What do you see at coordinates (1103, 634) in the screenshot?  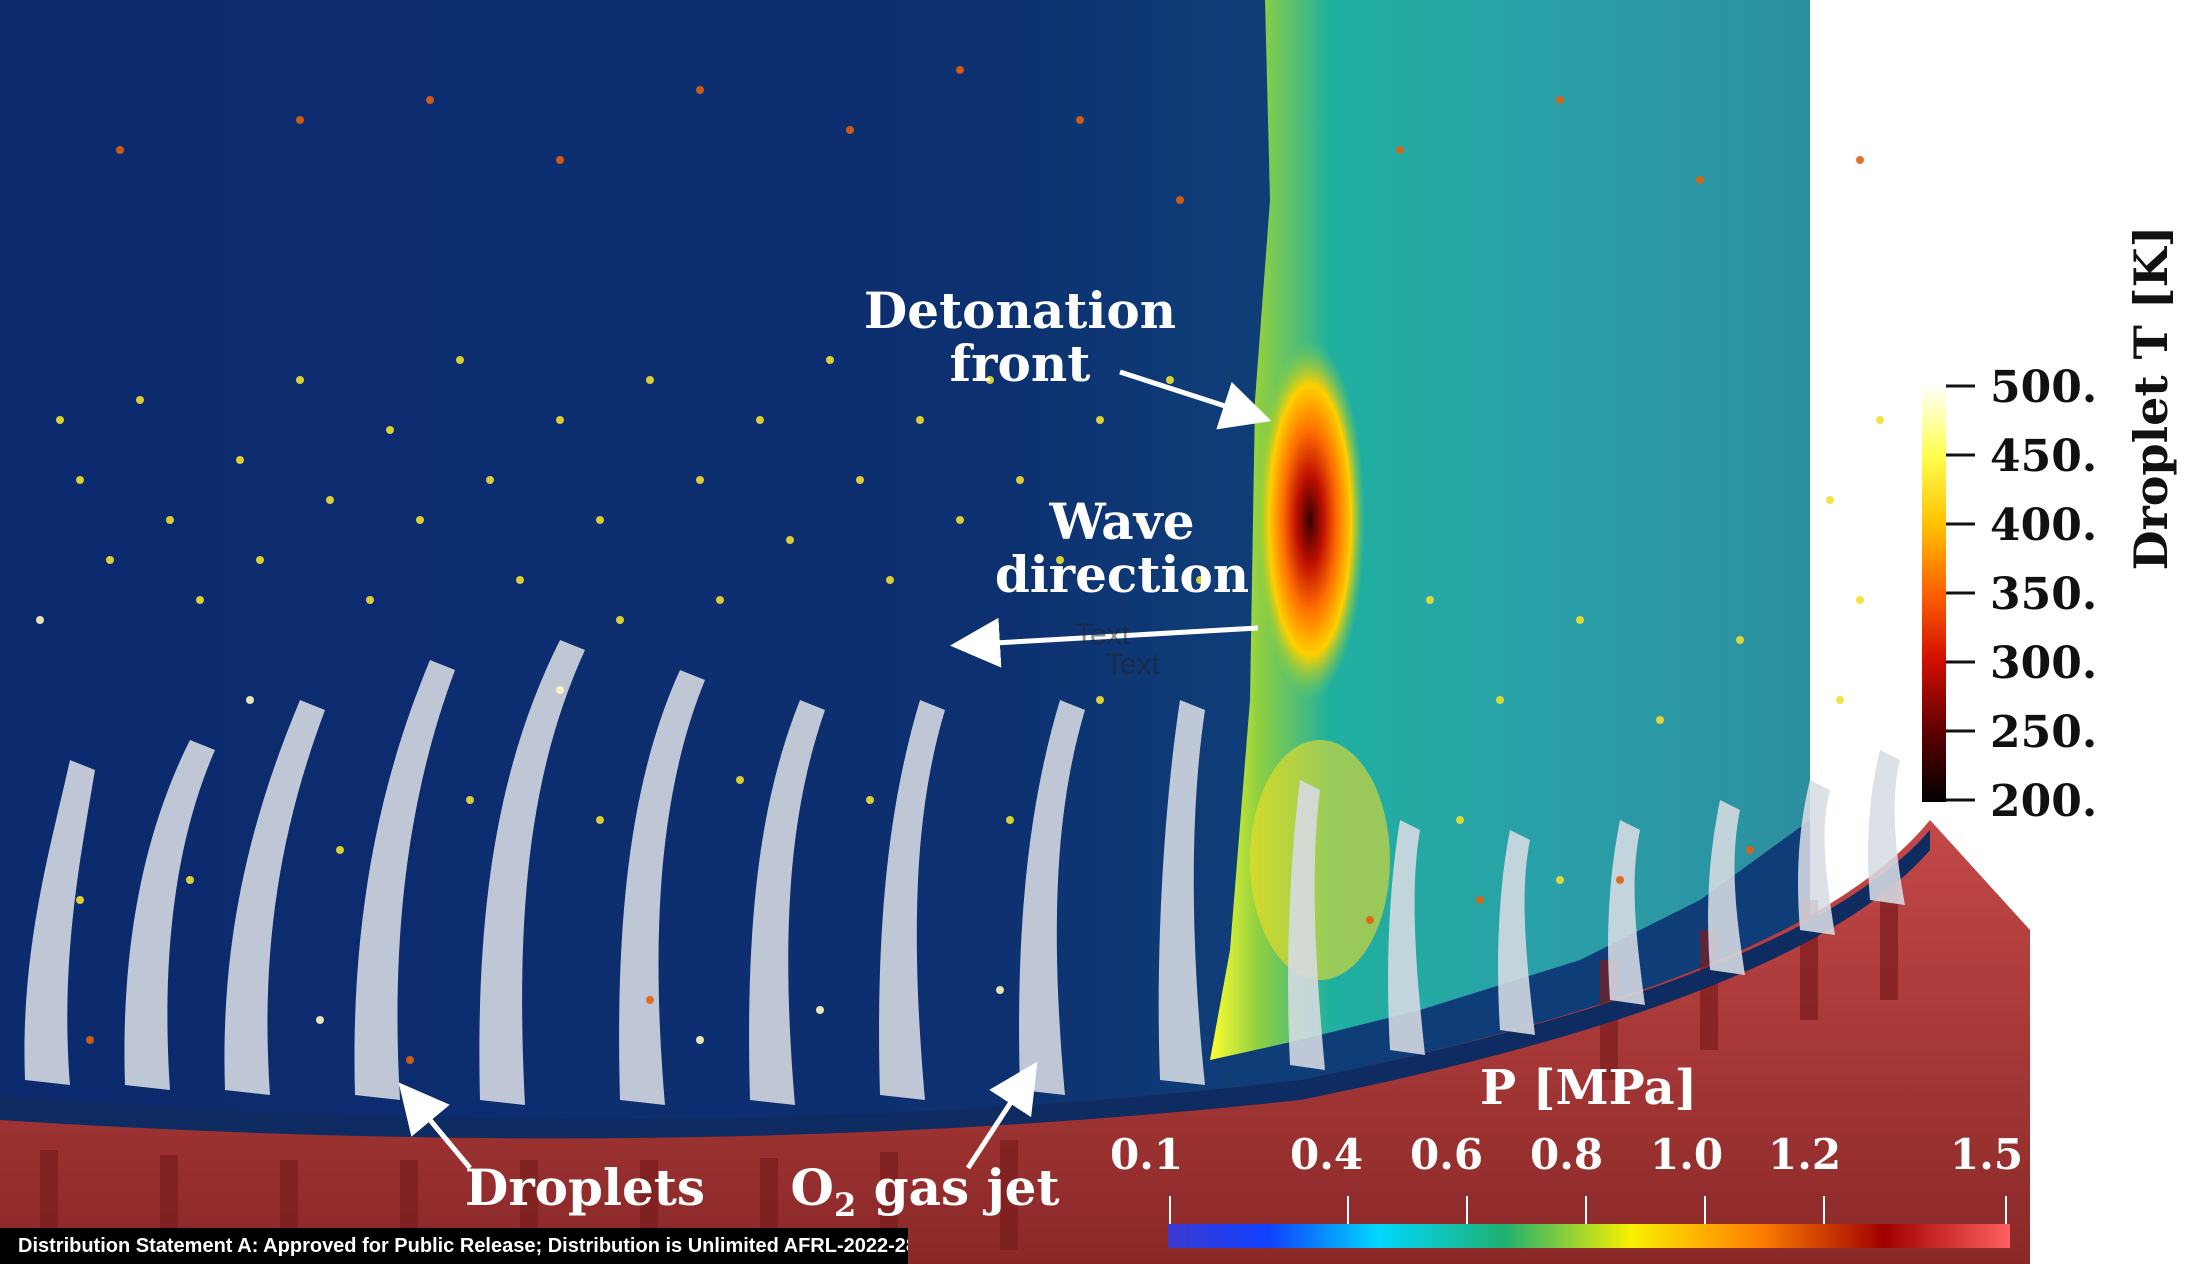 I see `faint-overlay-text-line1: Text` at bounding box center [1103, 634].